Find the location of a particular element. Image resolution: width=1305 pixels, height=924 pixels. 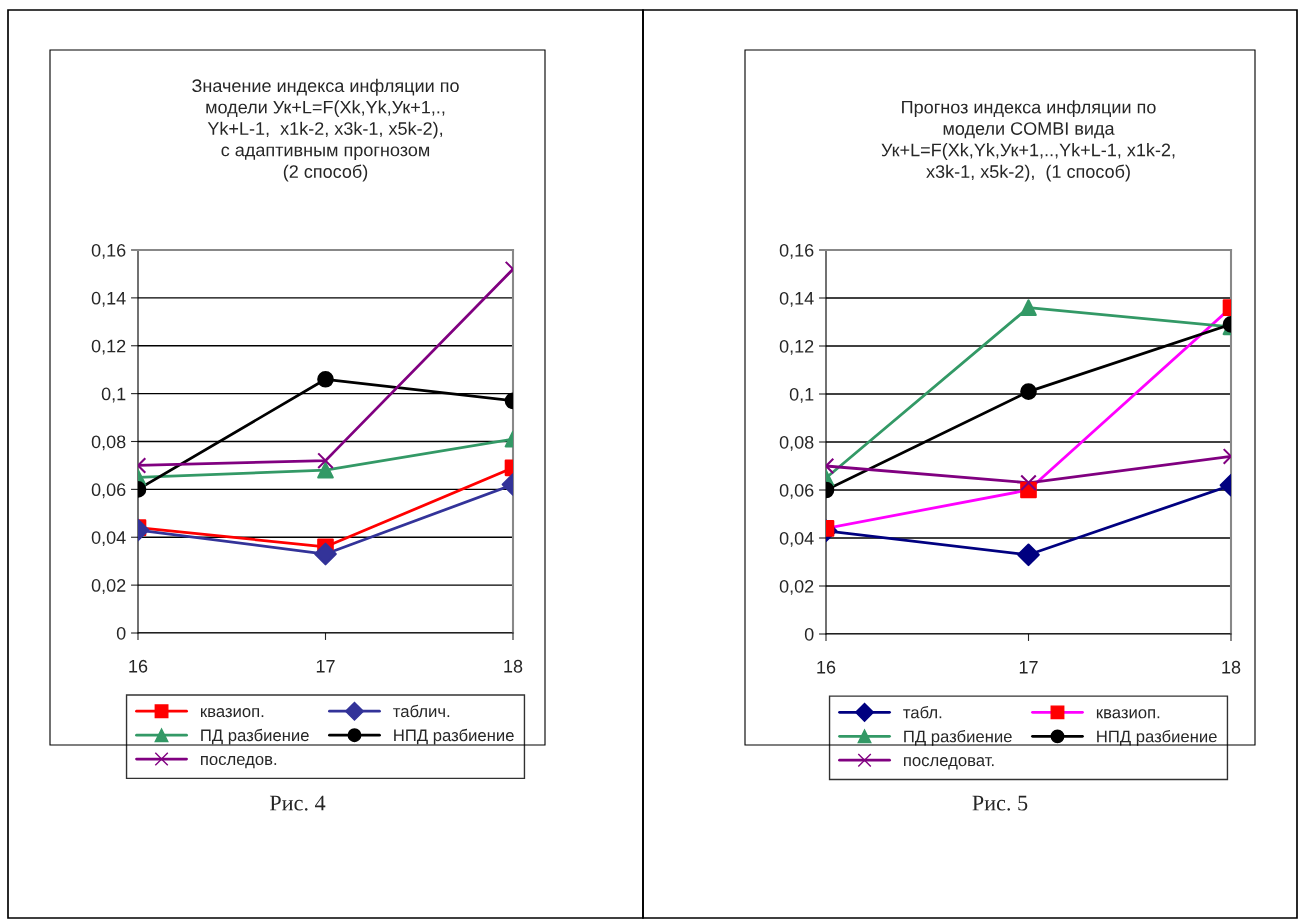

text: Рис. 5 is located at coordinates (1000, 803).